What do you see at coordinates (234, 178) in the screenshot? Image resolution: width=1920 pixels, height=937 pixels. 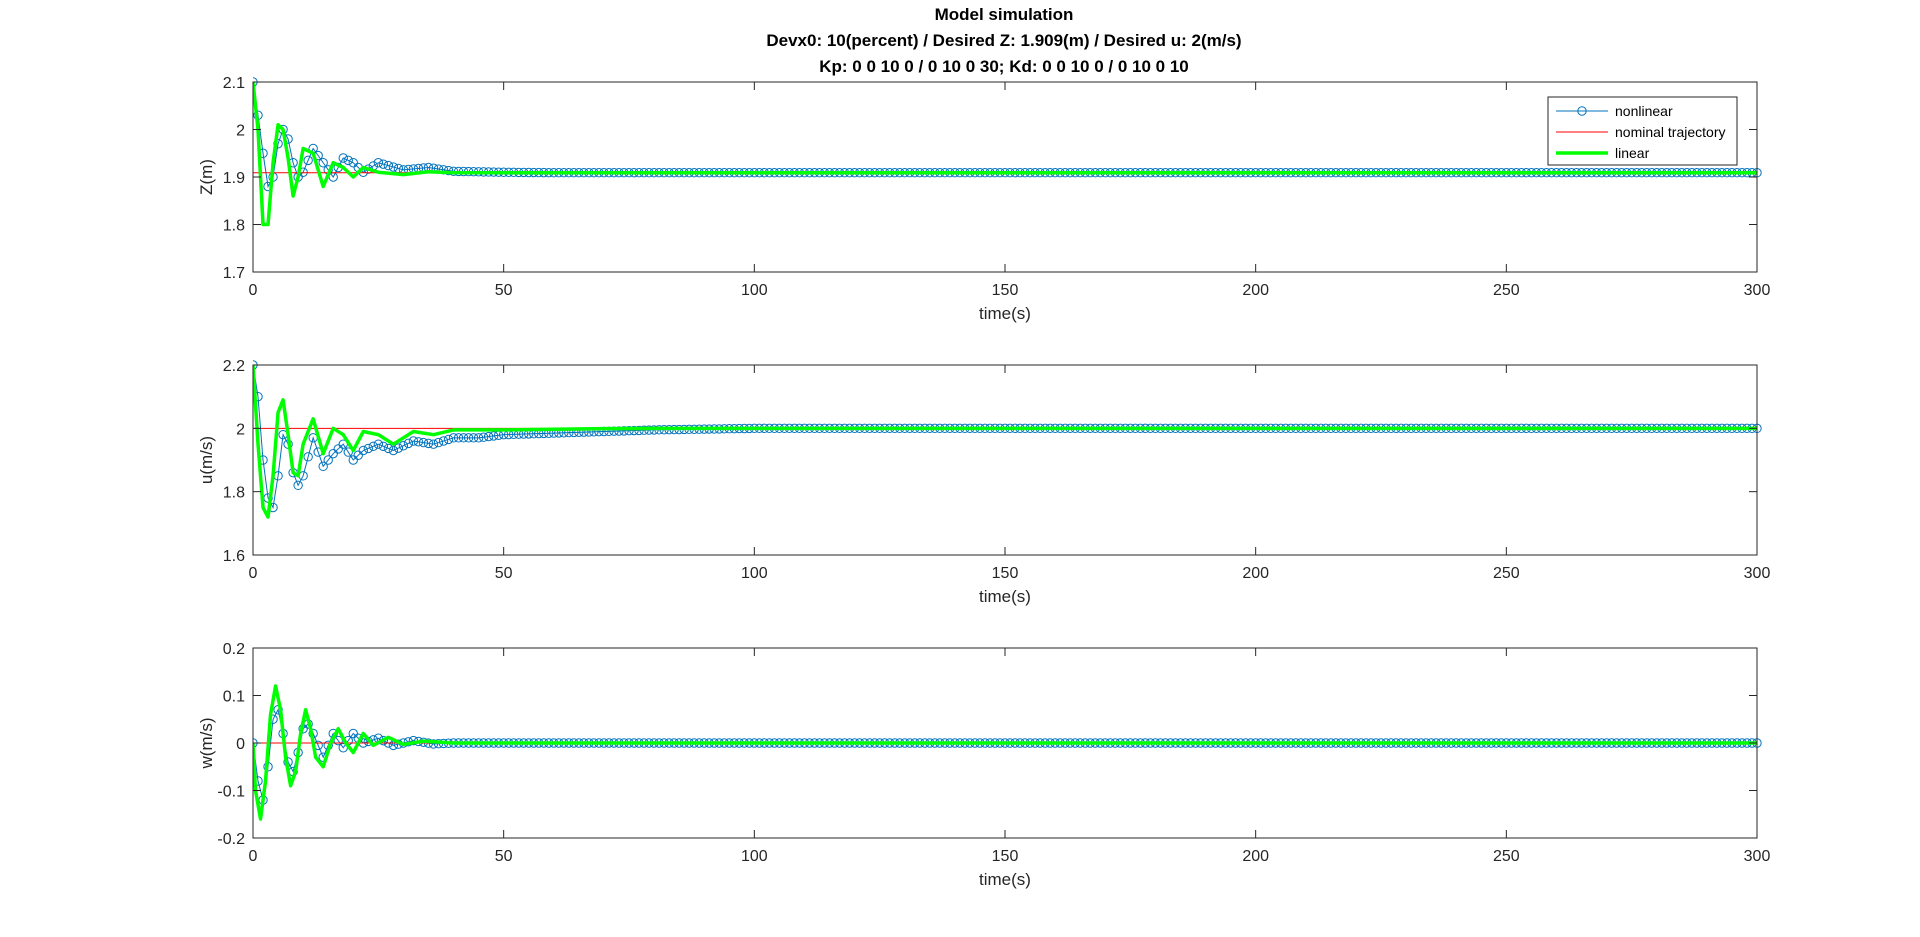 I see `y-tick-label: 1.9` at bounding box center [234, 178].